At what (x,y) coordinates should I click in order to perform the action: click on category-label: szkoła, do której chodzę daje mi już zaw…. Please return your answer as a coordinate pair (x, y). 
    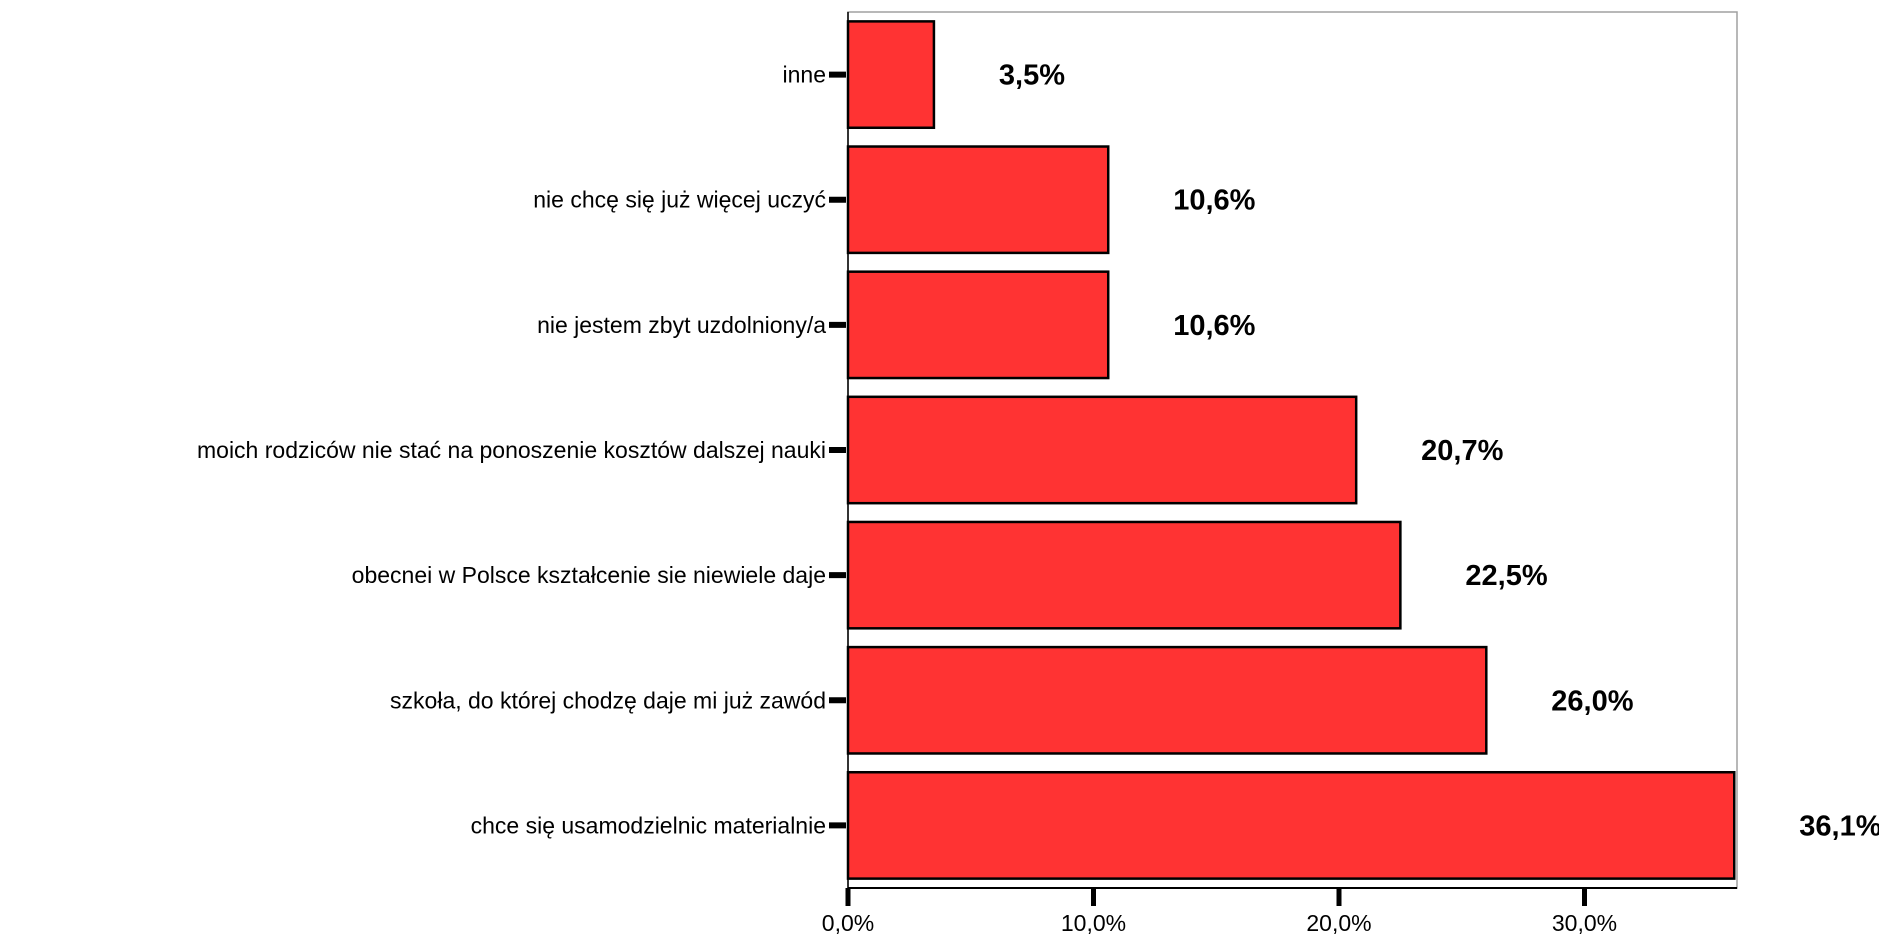
    Looking at the image, I should click on (608, 700).